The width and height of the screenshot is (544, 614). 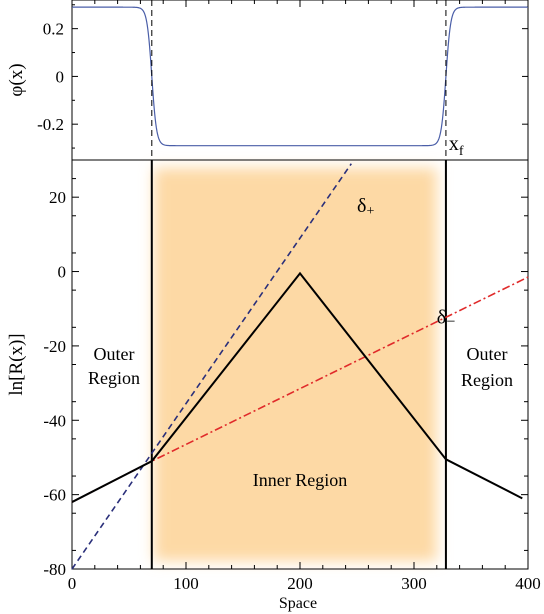 I want to click on outer-region-left-line2: Region, so click(x=114, y=378).